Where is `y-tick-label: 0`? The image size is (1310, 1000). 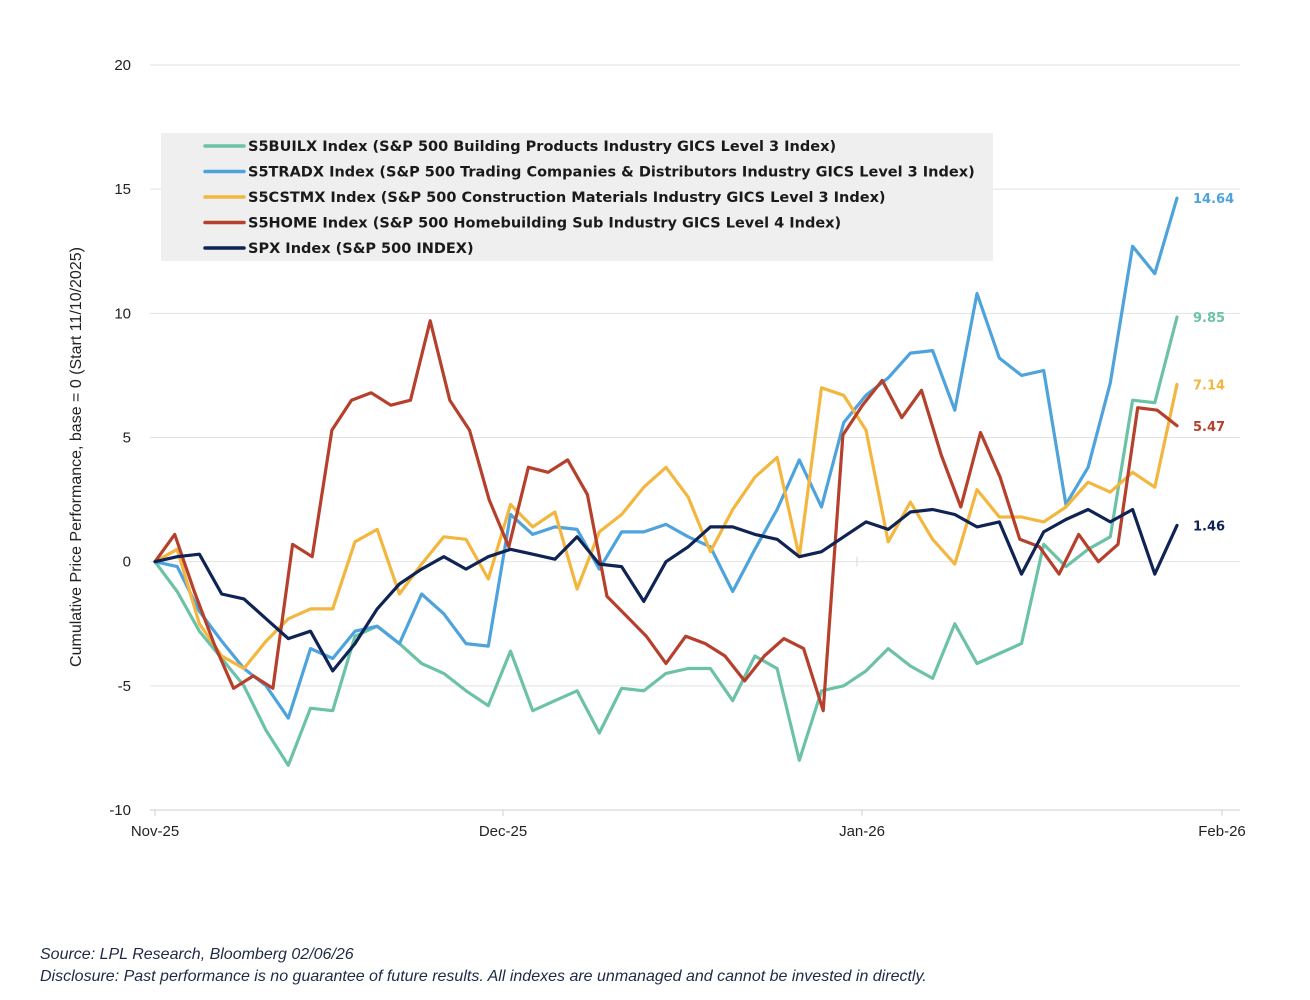 y-tick-label: 0 is located at coordinates (127, 562).